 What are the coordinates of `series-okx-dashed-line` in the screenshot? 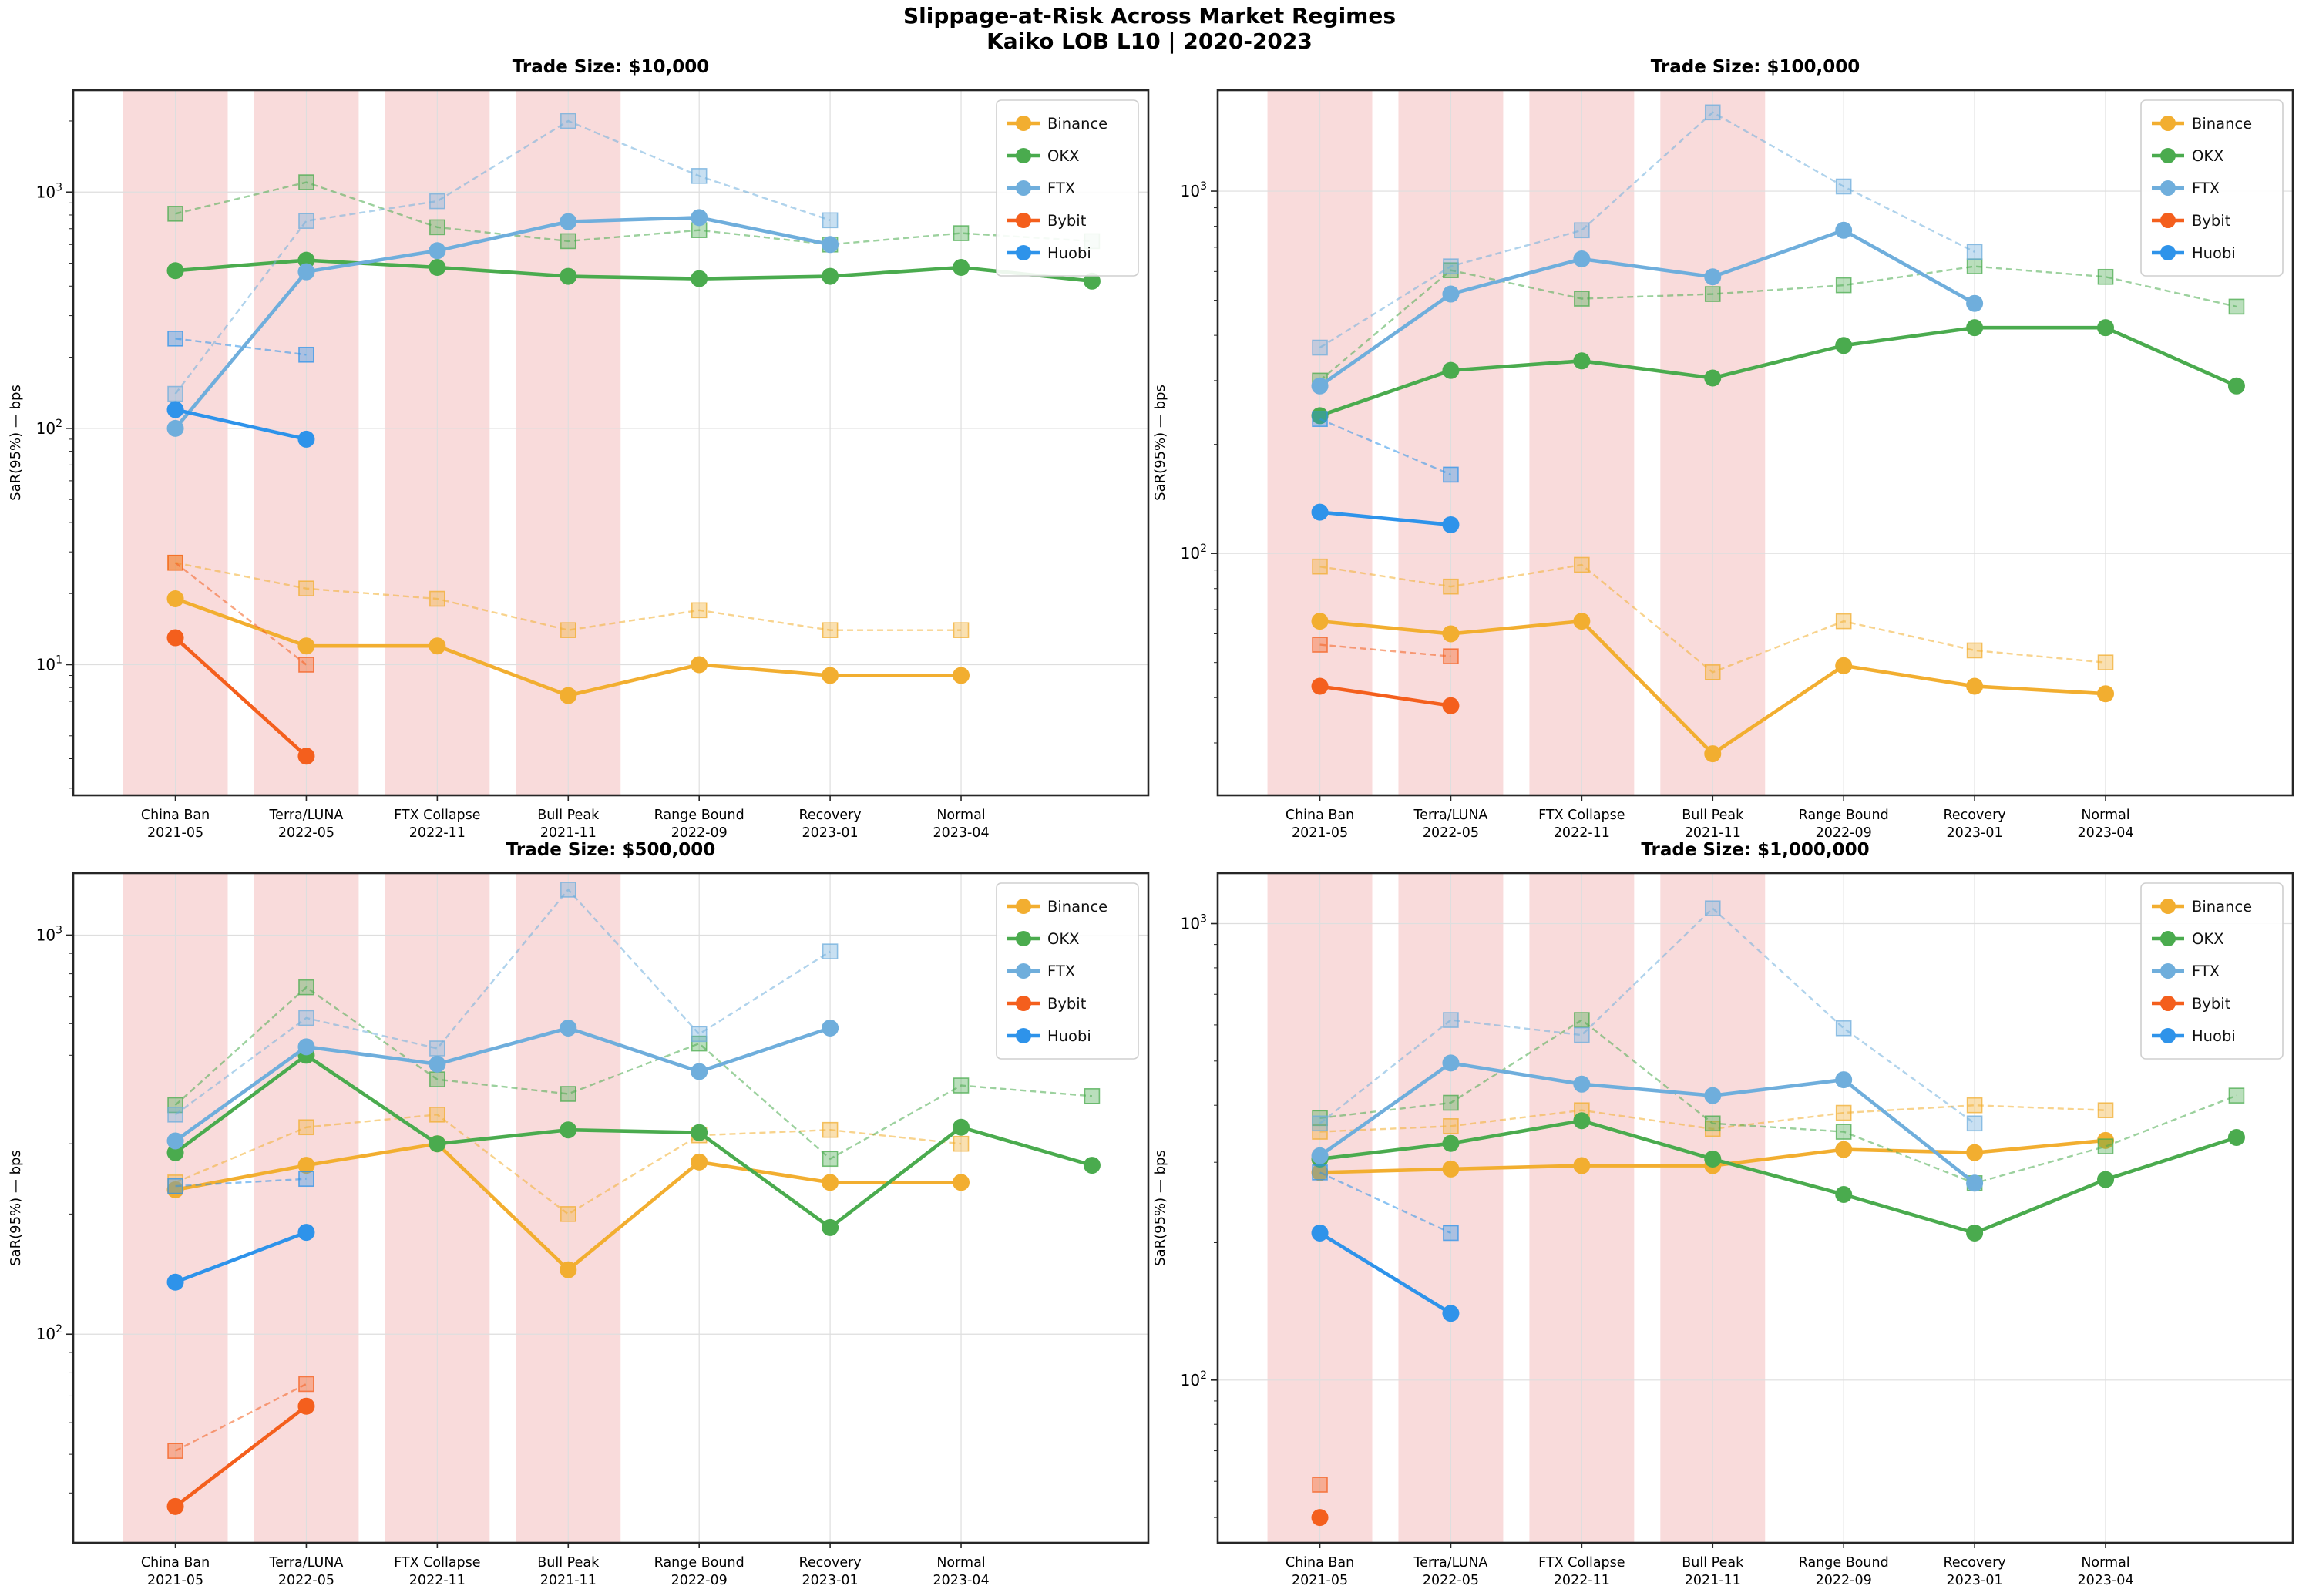 It's located at (633, 1074).